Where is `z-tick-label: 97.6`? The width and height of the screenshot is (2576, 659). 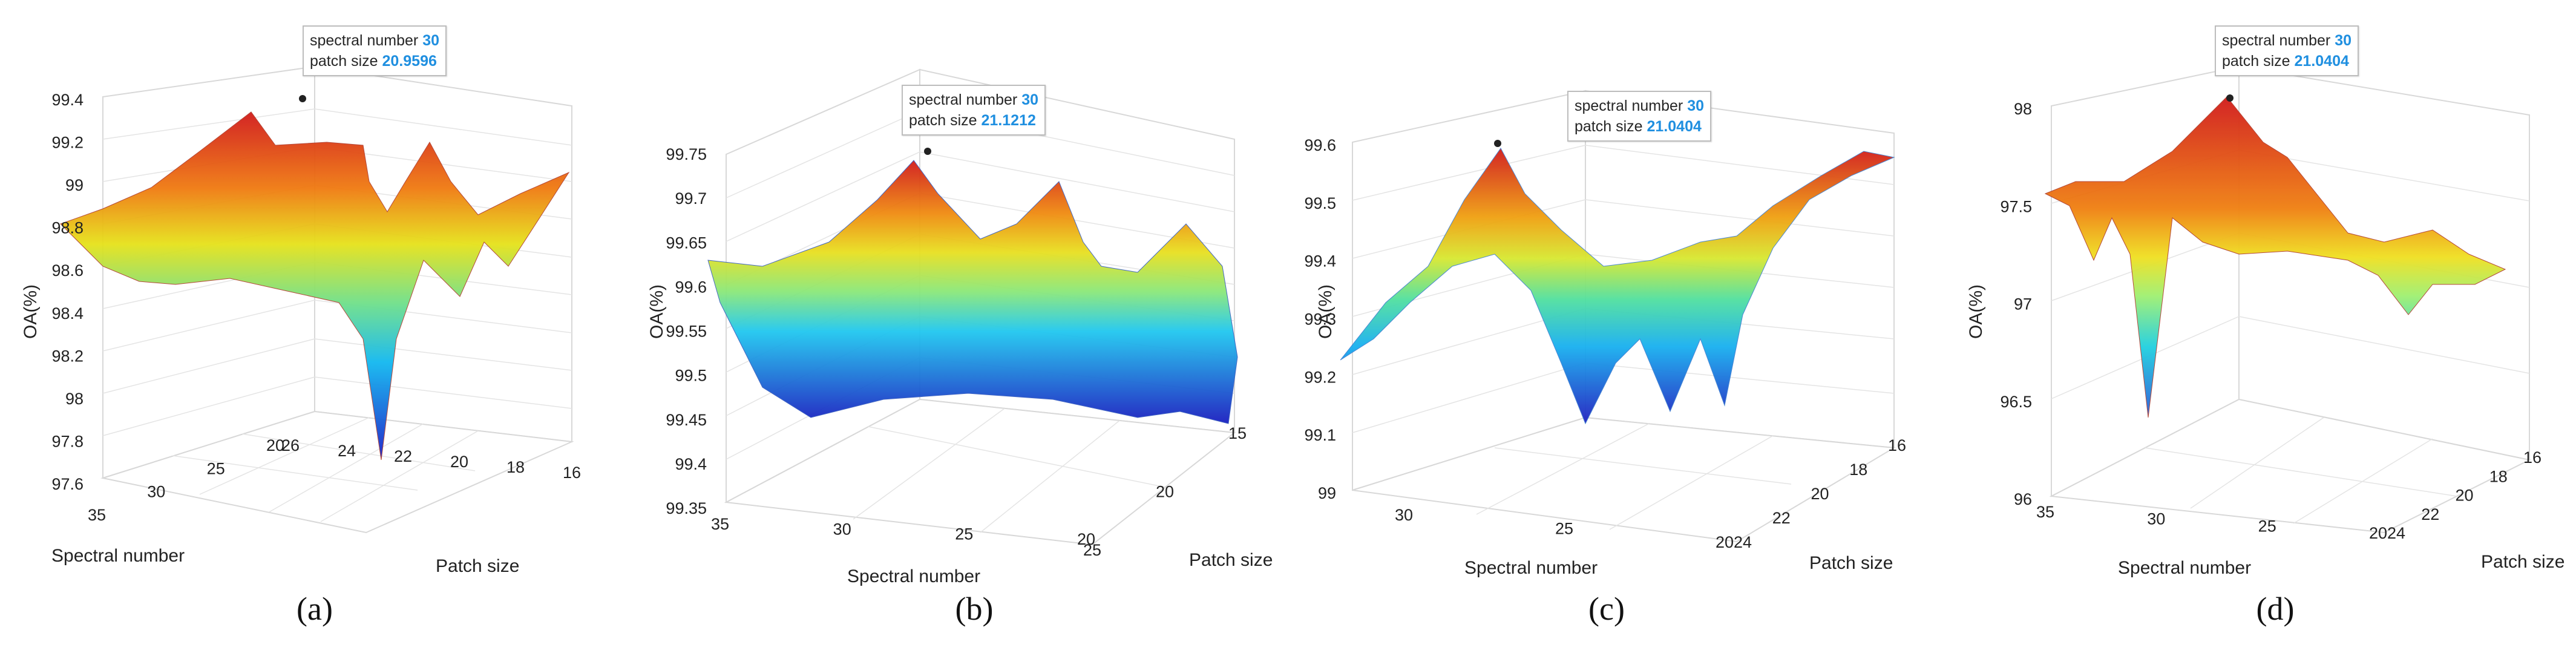 z-tick-label: 97.6 is located at coordinates (67, 484).